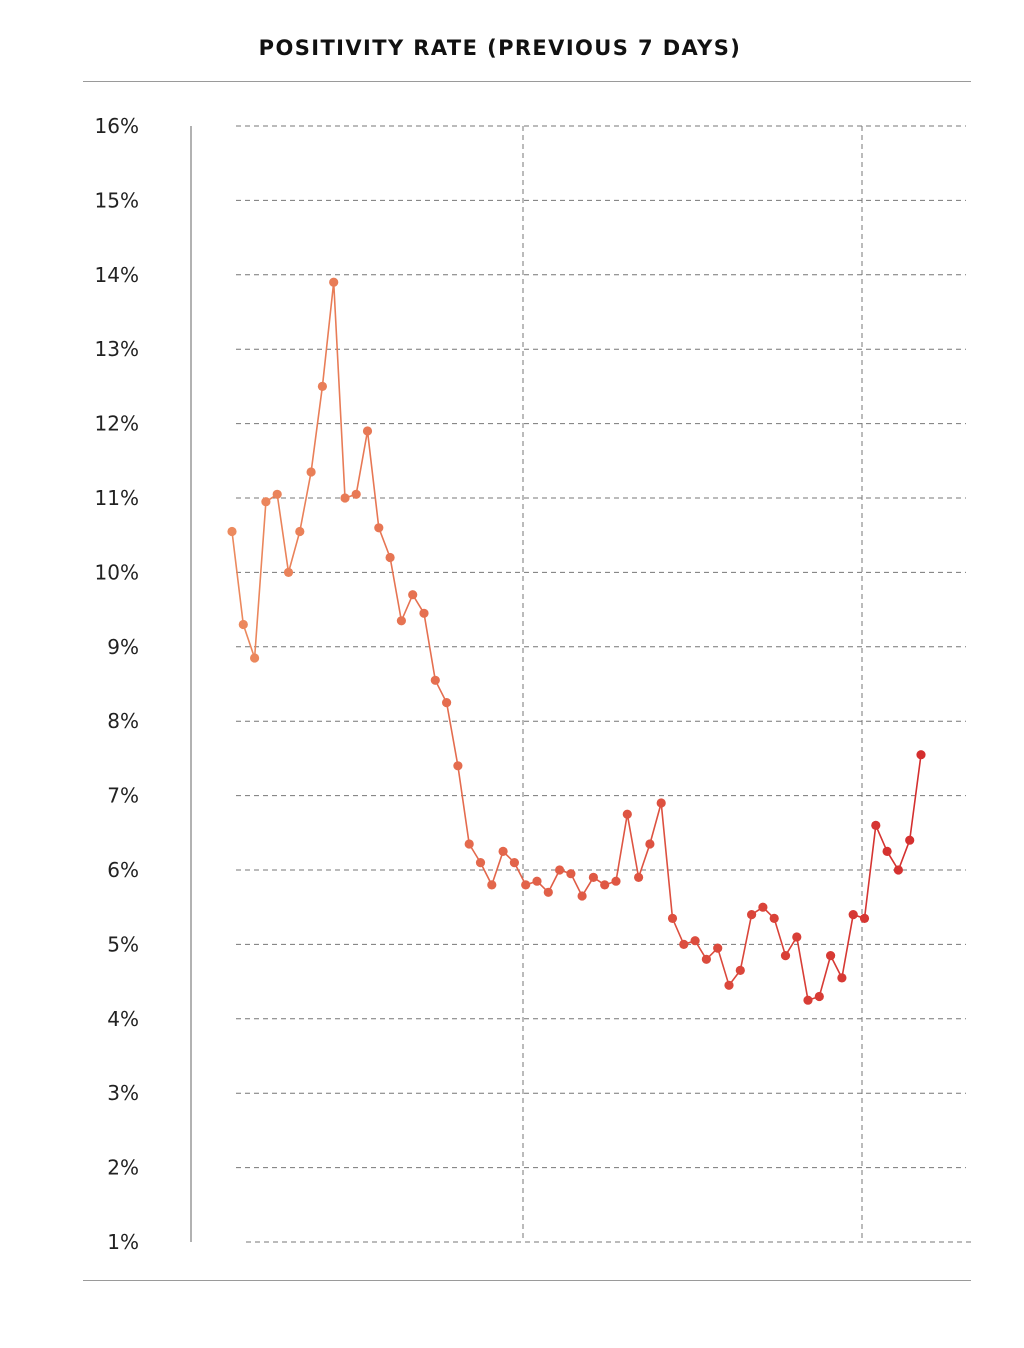 The width and height of the screenshot is (1024, 1348). What do you see at coordinates (500, 48) in the screenshot?
I see `chart-title: POSITIVITY RATE (PREVIOUS 7 DAYS)` at bounding box center [500, 48].